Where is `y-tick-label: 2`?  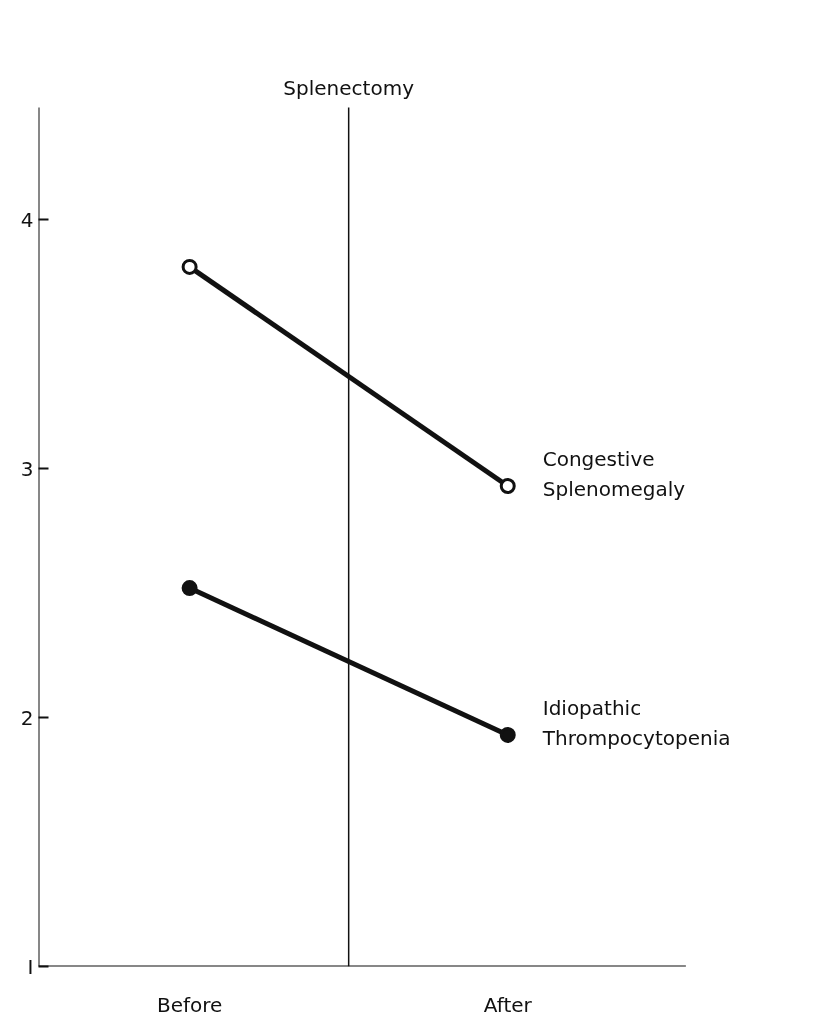
y-tick-label: 2 is located at coordinates (27, 717).